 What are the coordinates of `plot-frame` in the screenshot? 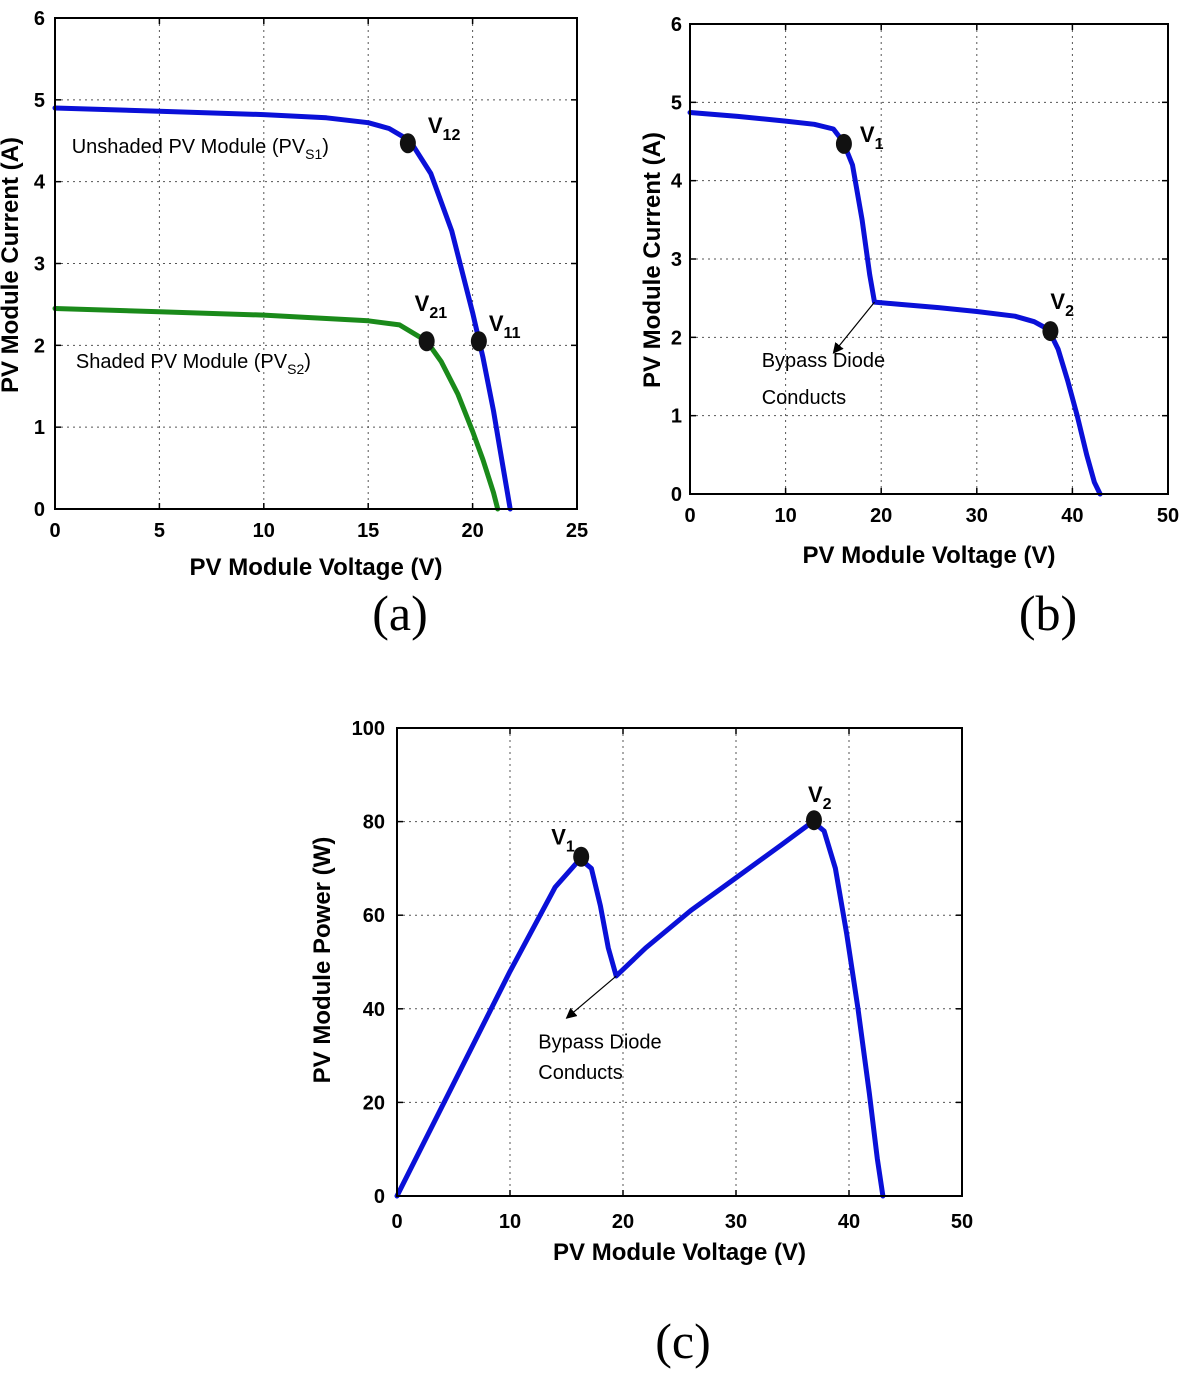 It's located at (929, 259).